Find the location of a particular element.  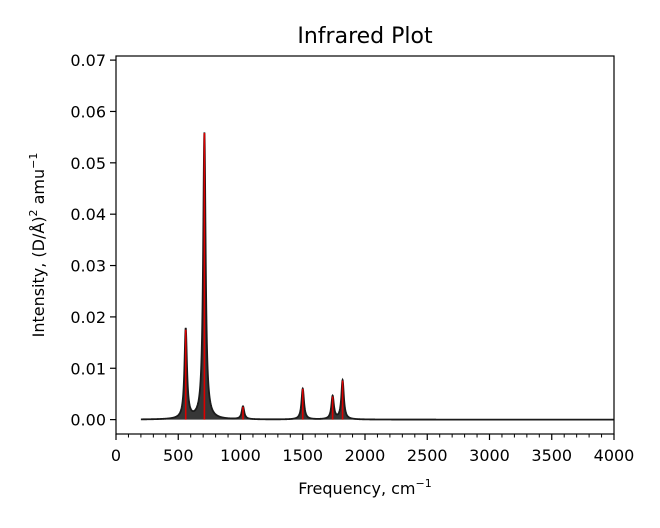

y-axis-title: Intensity, (D/Å)2 amu−1 is located at coordinates (37, 245).